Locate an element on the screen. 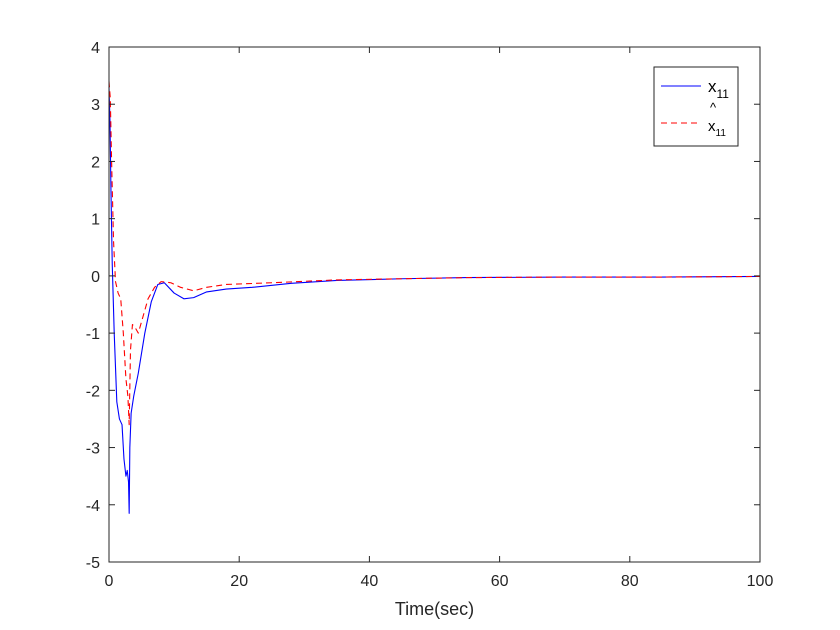 This screenshot has width=840, height=630. y-tick-label: 4 is located at coordinates (95, 48).